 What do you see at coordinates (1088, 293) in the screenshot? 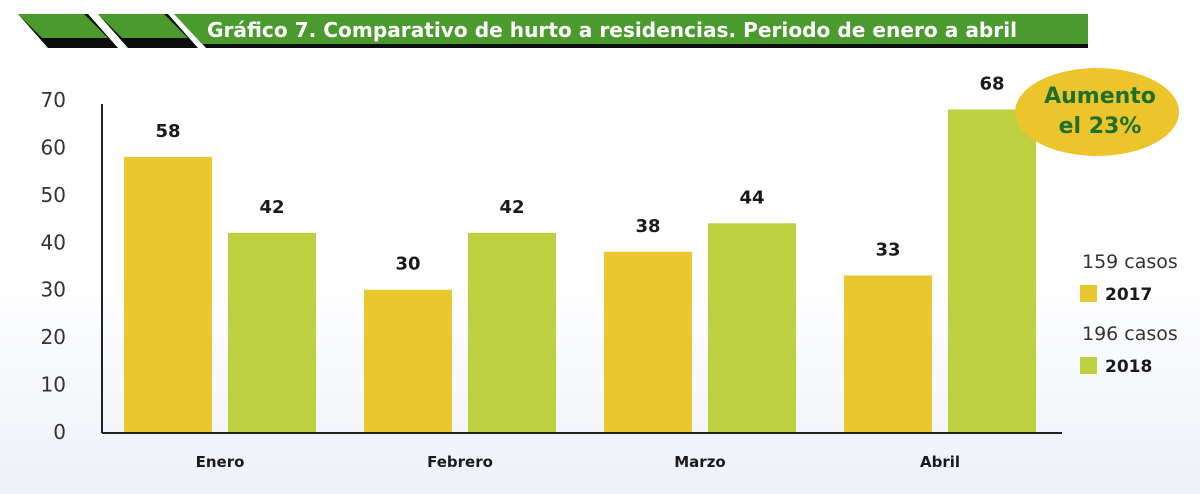
I see `legend-swatch-2017` at bounding box center [1088, 293].